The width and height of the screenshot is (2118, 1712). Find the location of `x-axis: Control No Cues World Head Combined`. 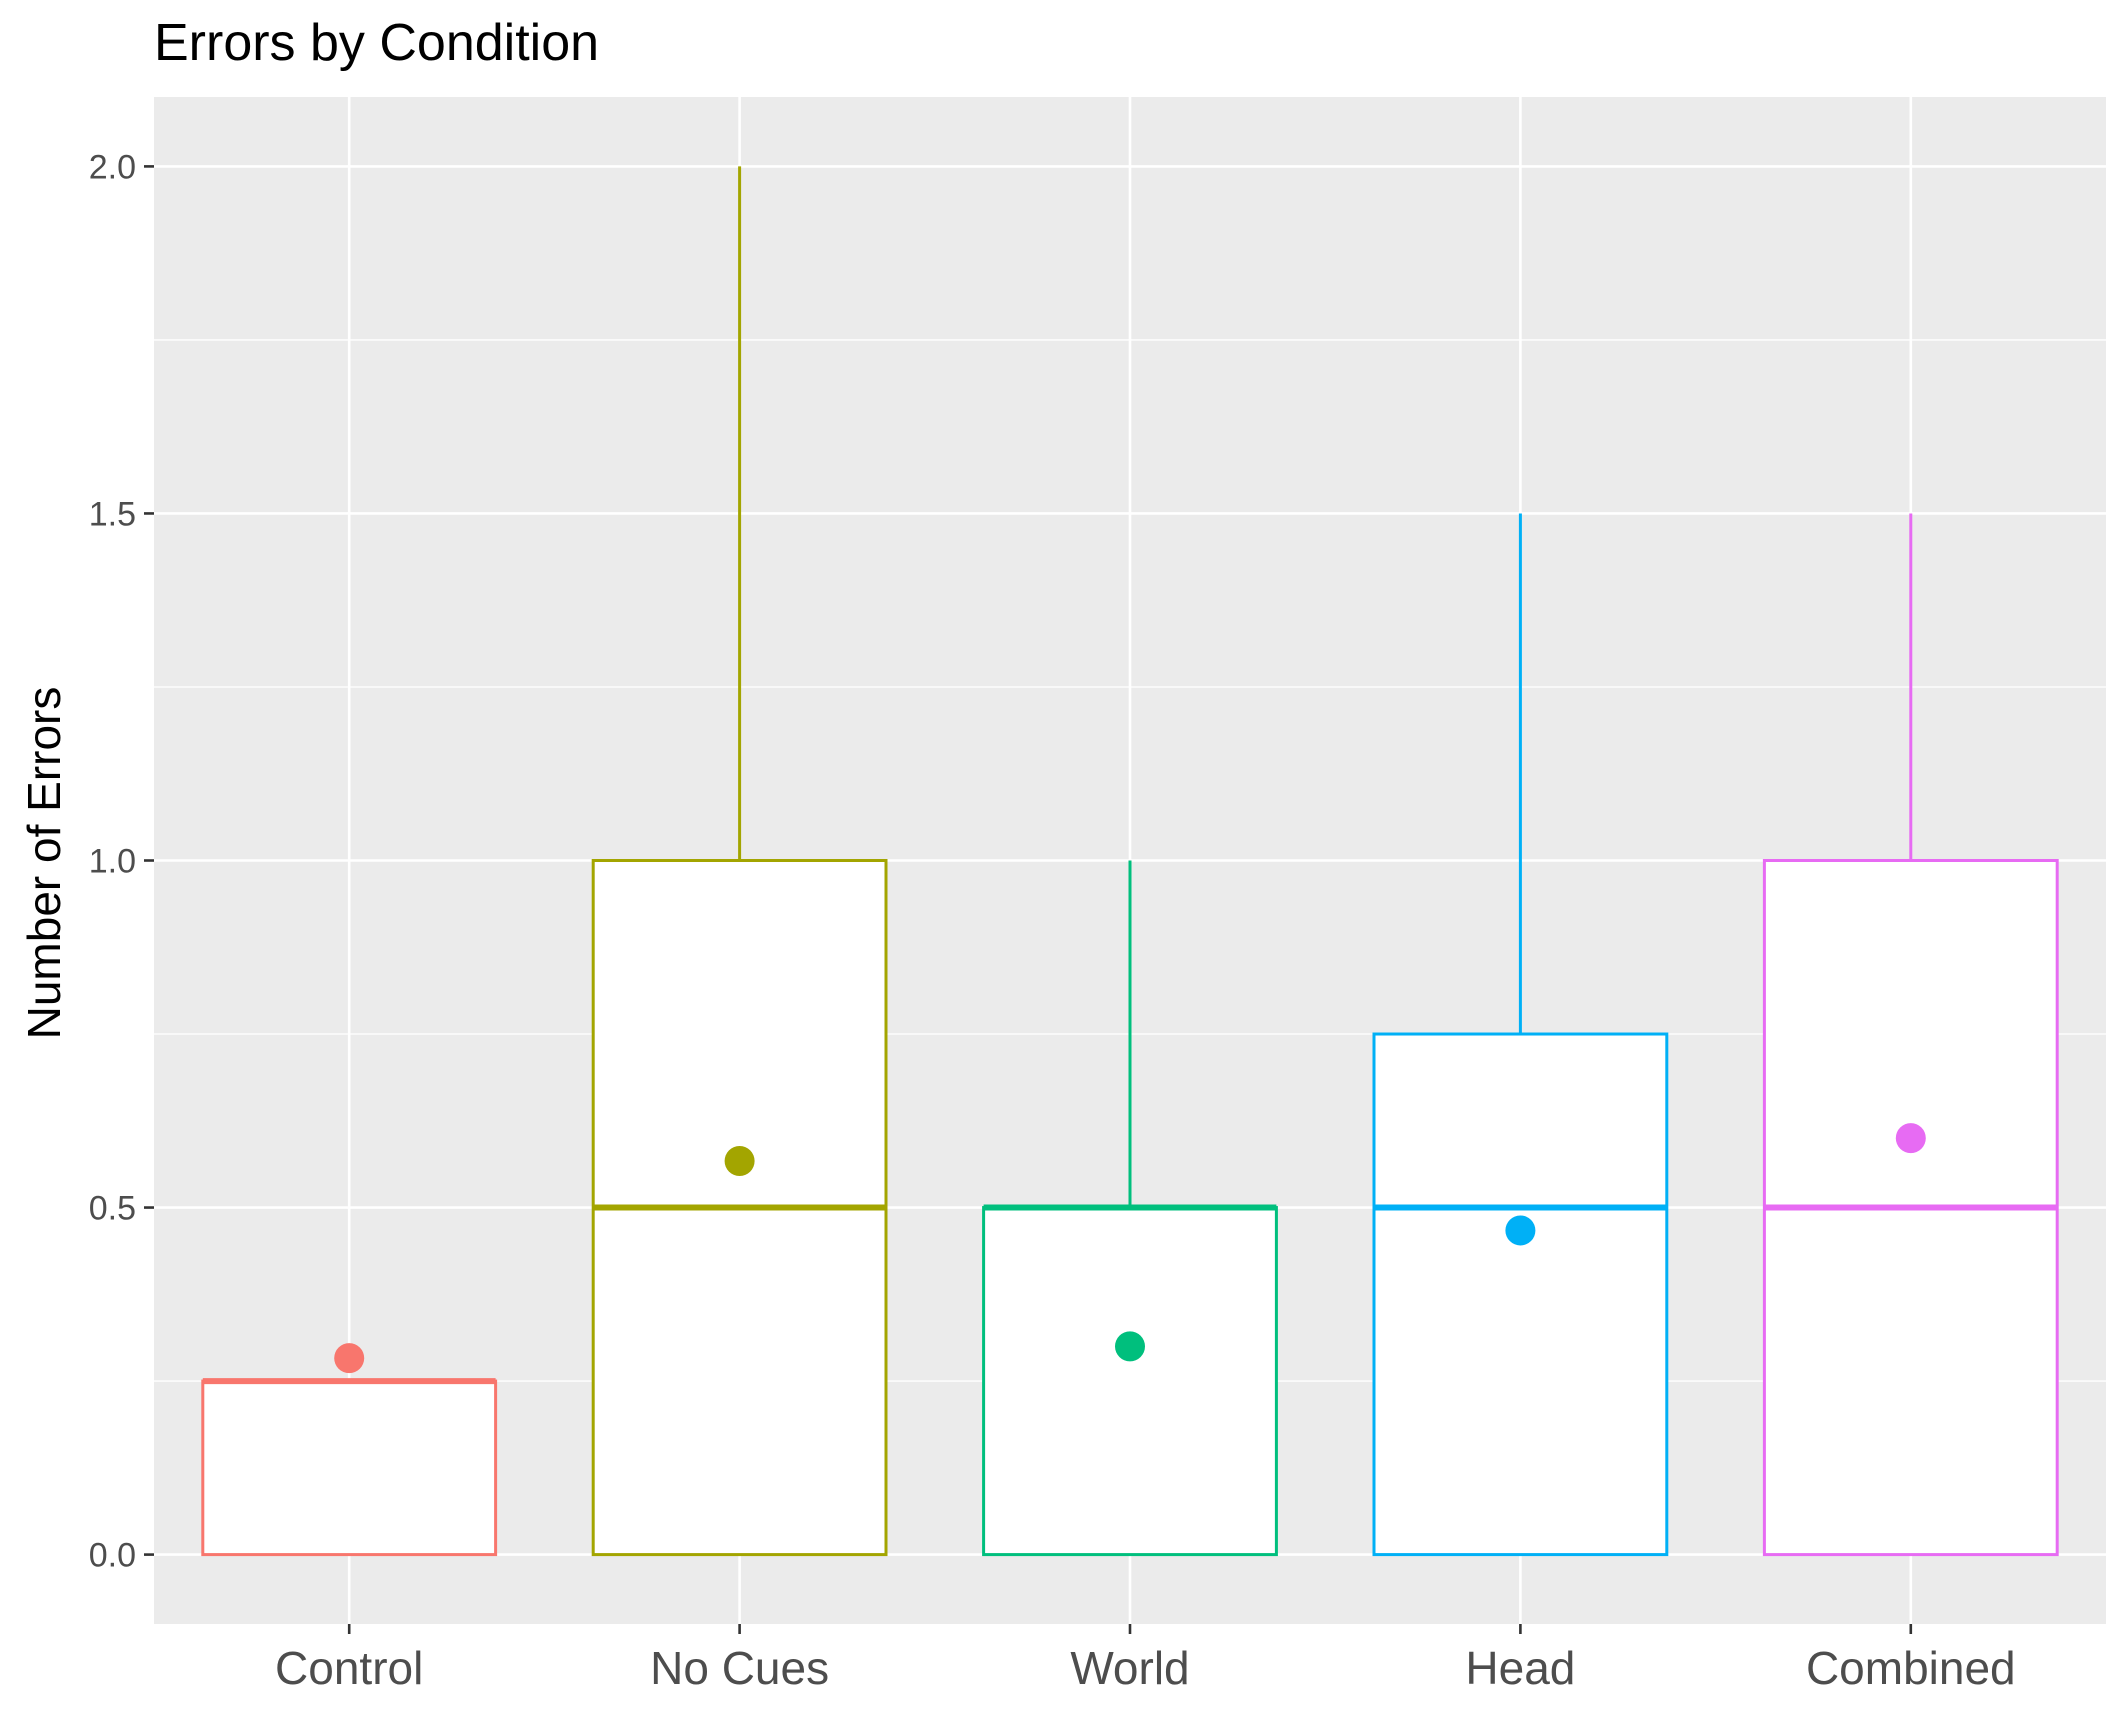

x-axis: Control No Cues World Head Combined is located at coordinates (1145, 1659).